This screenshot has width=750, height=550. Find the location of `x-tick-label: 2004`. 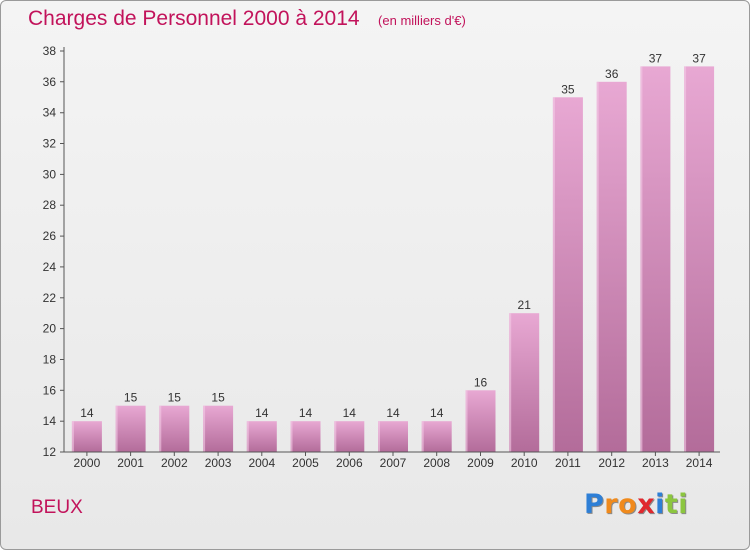

x-tick-label: 2004 is located at coordinates (261, 463).